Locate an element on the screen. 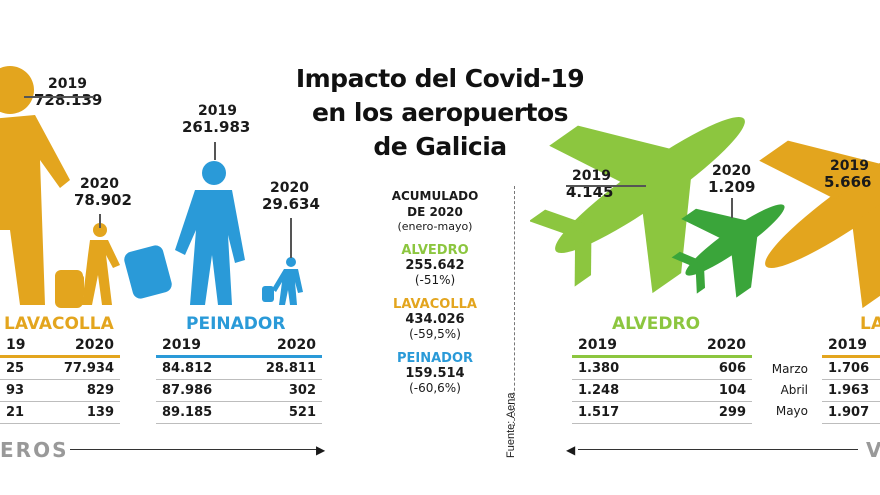 Image resolution: width=880 pixels, height=495 pixels. table-row: 89.185 521 is located at coordinates (239, 412).